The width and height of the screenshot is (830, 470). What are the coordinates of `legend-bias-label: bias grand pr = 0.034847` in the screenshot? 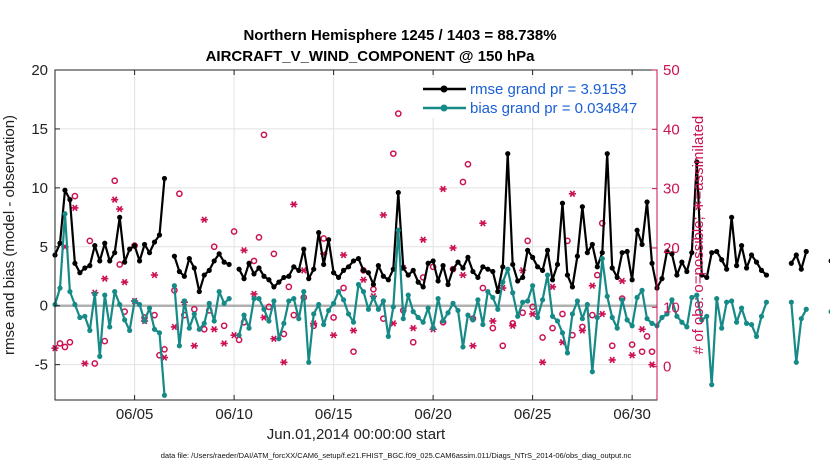 It's located at (553, 108).